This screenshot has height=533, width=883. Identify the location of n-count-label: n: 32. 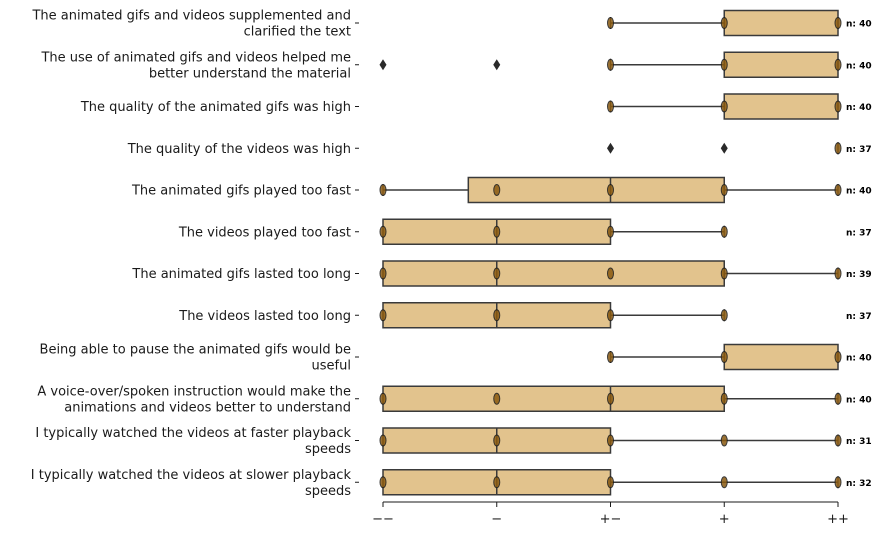
(859, 484).